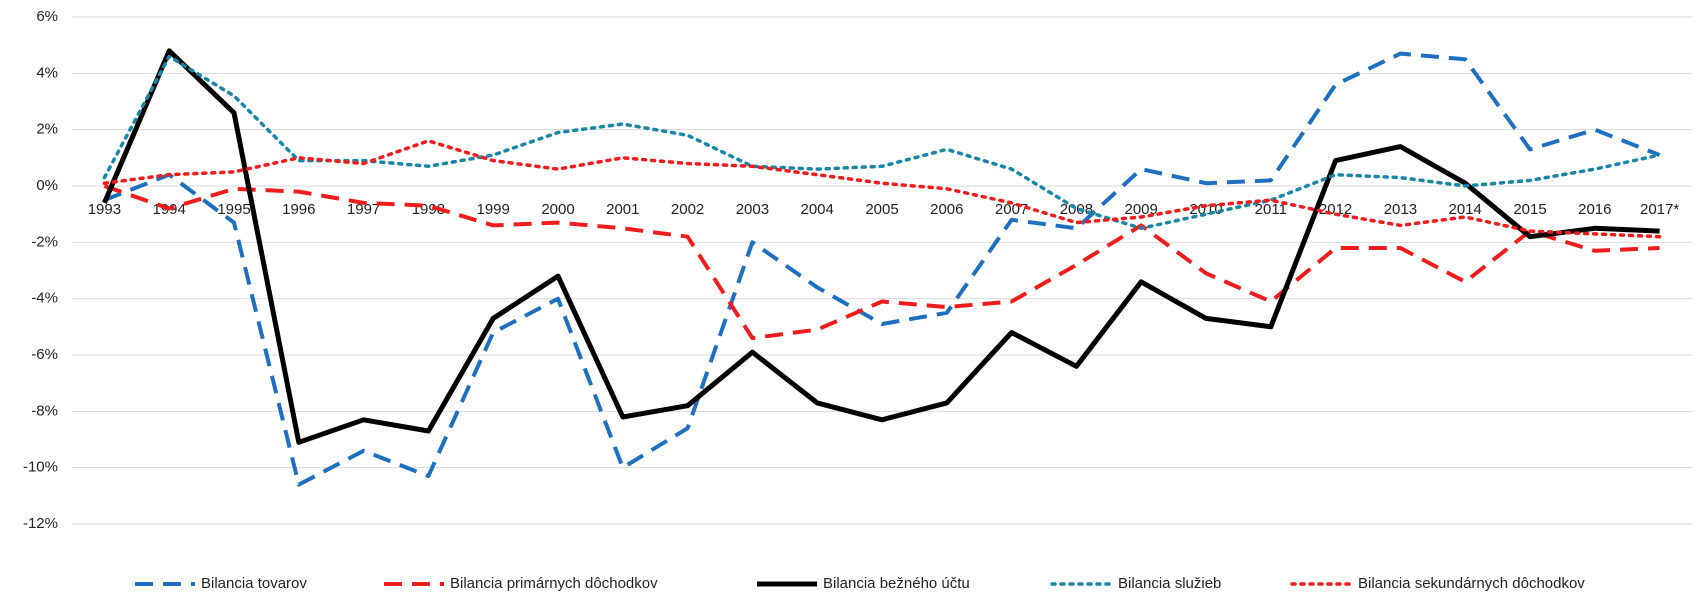 The height and width of the screenshot is (597, 1697). I want to click on x-tick-label: 1995, so click(233, 209).